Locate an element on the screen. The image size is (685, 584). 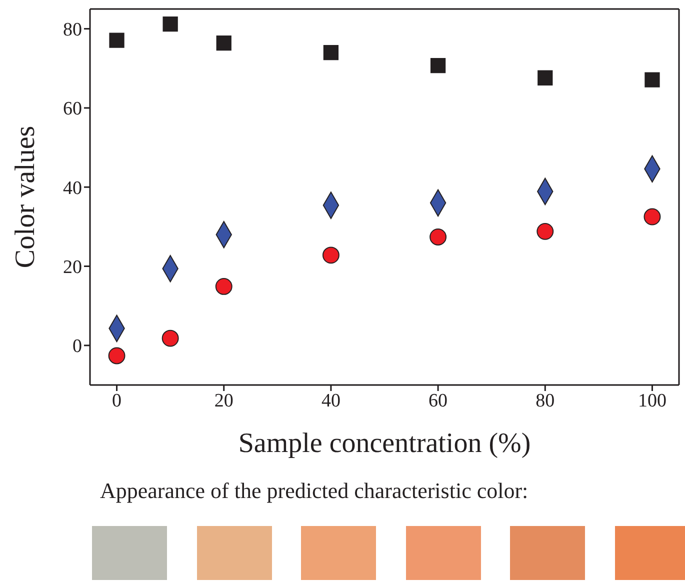
y-tick-label: 40 is located at coordinates (72, 188).